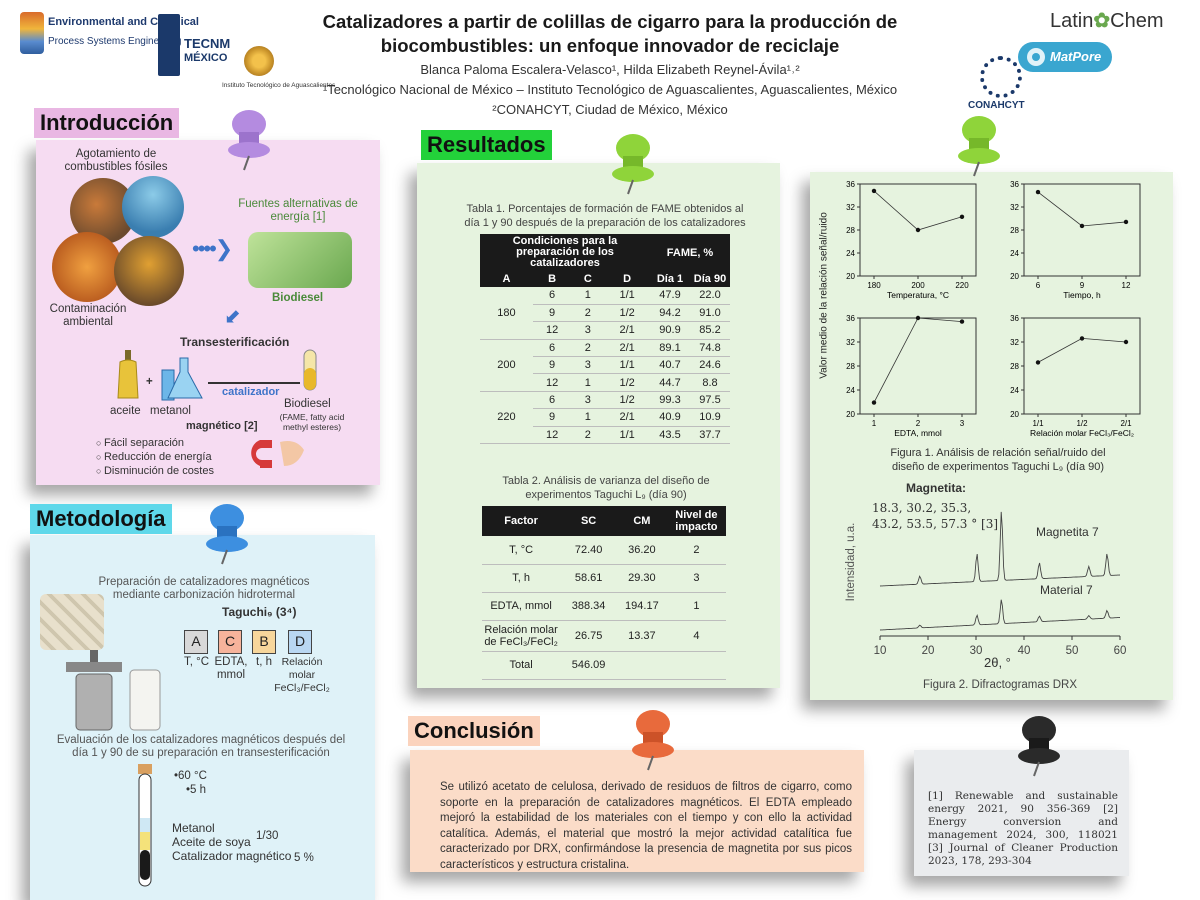  I want to click on xrd-x-tick-label: 60, so click(1120, 651).